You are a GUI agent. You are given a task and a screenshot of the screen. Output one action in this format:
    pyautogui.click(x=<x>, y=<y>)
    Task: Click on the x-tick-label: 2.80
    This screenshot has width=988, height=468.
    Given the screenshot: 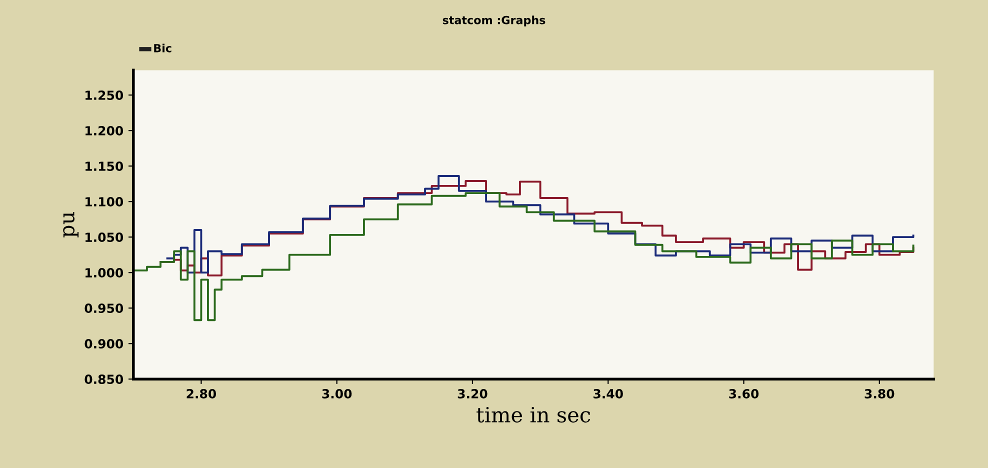 What is the action you would take?
    pyautogui.click(x=201, y=393)
    